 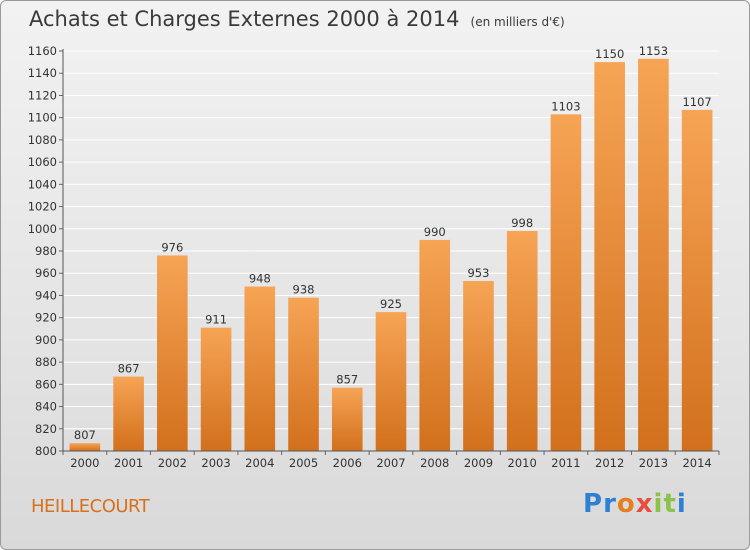 I want to click on bar-2012, so click(x=609, y=256).